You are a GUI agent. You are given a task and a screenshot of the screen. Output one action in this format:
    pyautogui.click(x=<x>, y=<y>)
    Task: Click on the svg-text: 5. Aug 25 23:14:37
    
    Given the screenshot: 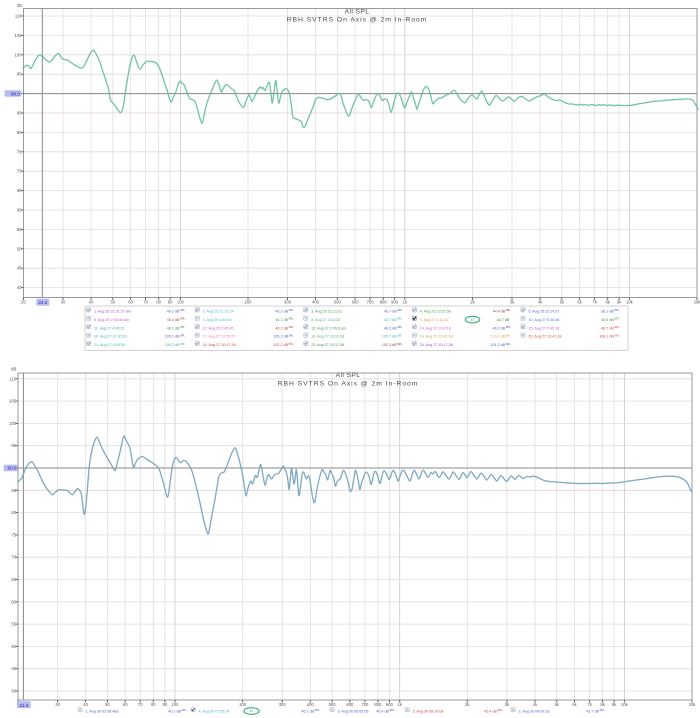 What is the action you would take?
    pyautogui.click(x=543, y=312)
    